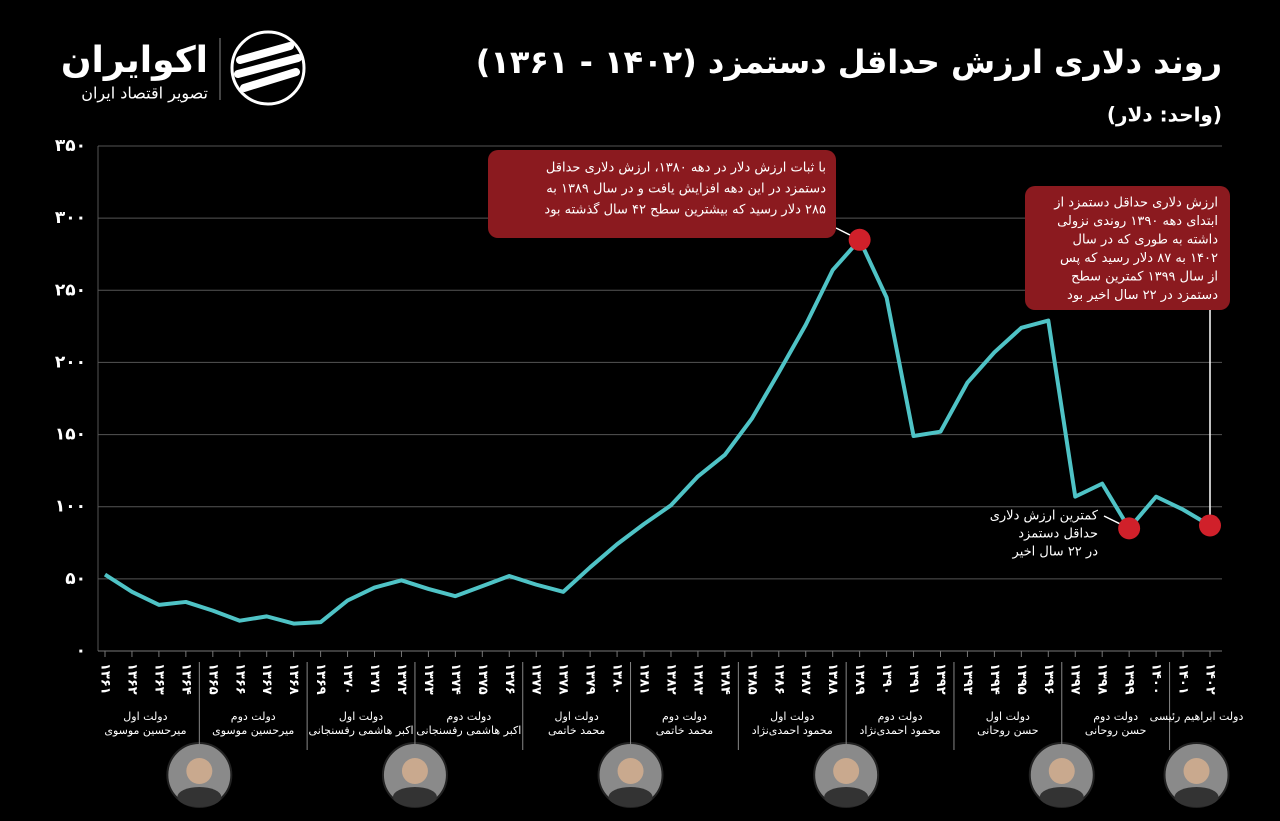  Describe the element at coordinates (778, 679) in the screenshot. I see `x-tick-label: ۱۳۸۶` at that location.